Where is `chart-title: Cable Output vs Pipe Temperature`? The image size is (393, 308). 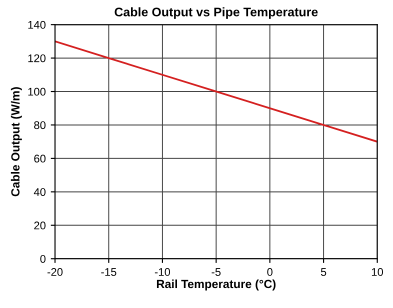 chart-title: Cable Output vs Pipe Temperature is located at coordinates (216, 13).